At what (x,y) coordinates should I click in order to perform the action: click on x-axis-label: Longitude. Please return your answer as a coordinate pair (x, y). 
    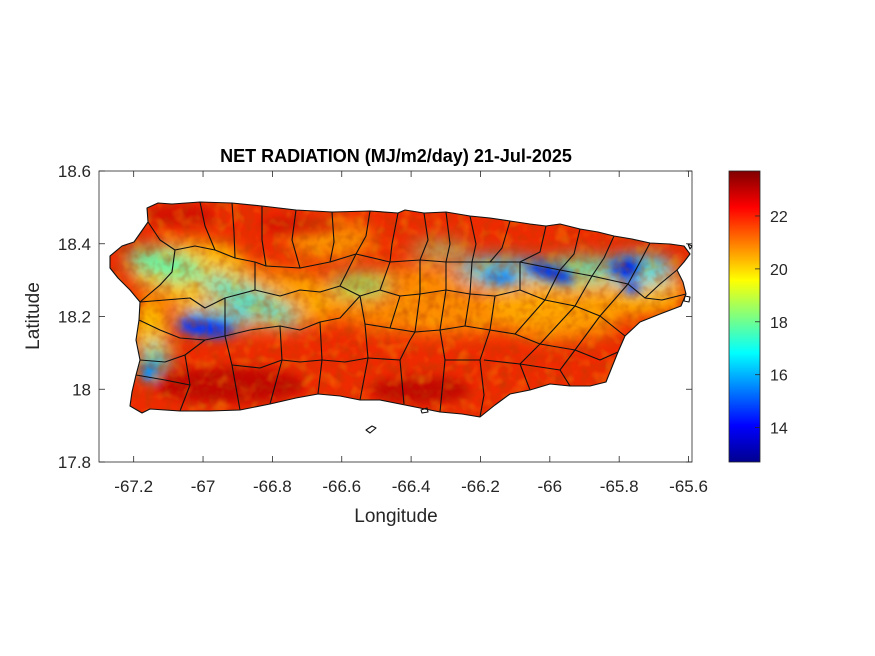
    Looking at the image, I should click on (395, 516).